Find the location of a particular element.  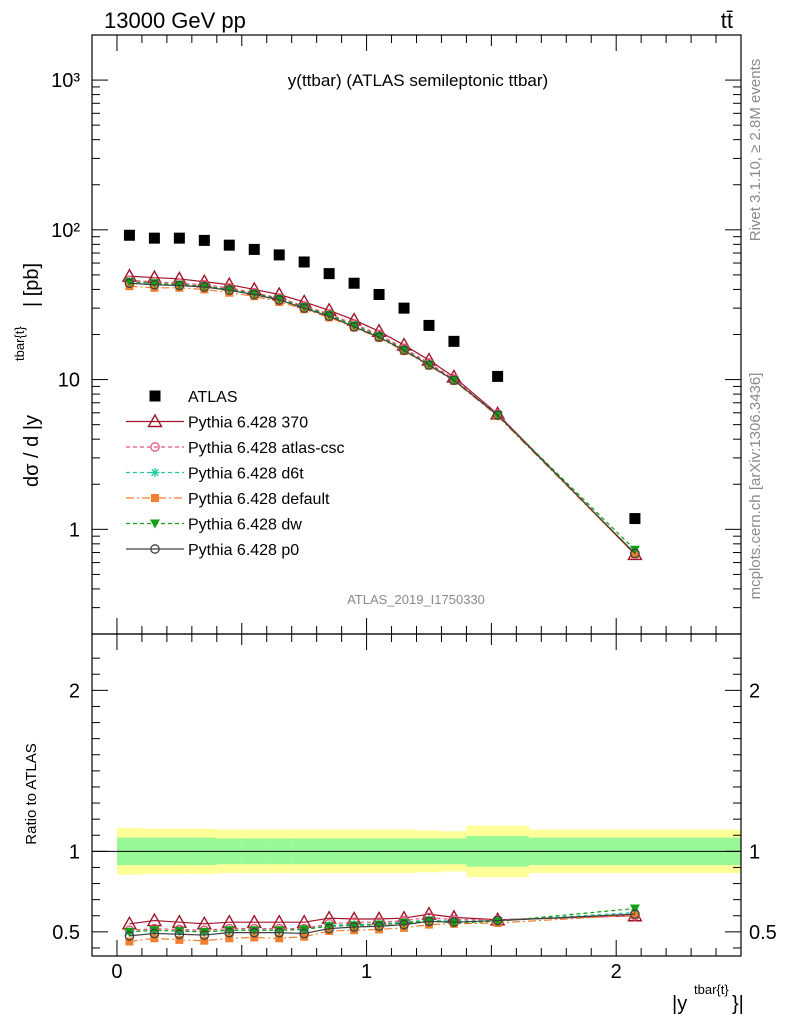

ratio-y-tick-label-right: 2 is located at coordinates (754, 691).